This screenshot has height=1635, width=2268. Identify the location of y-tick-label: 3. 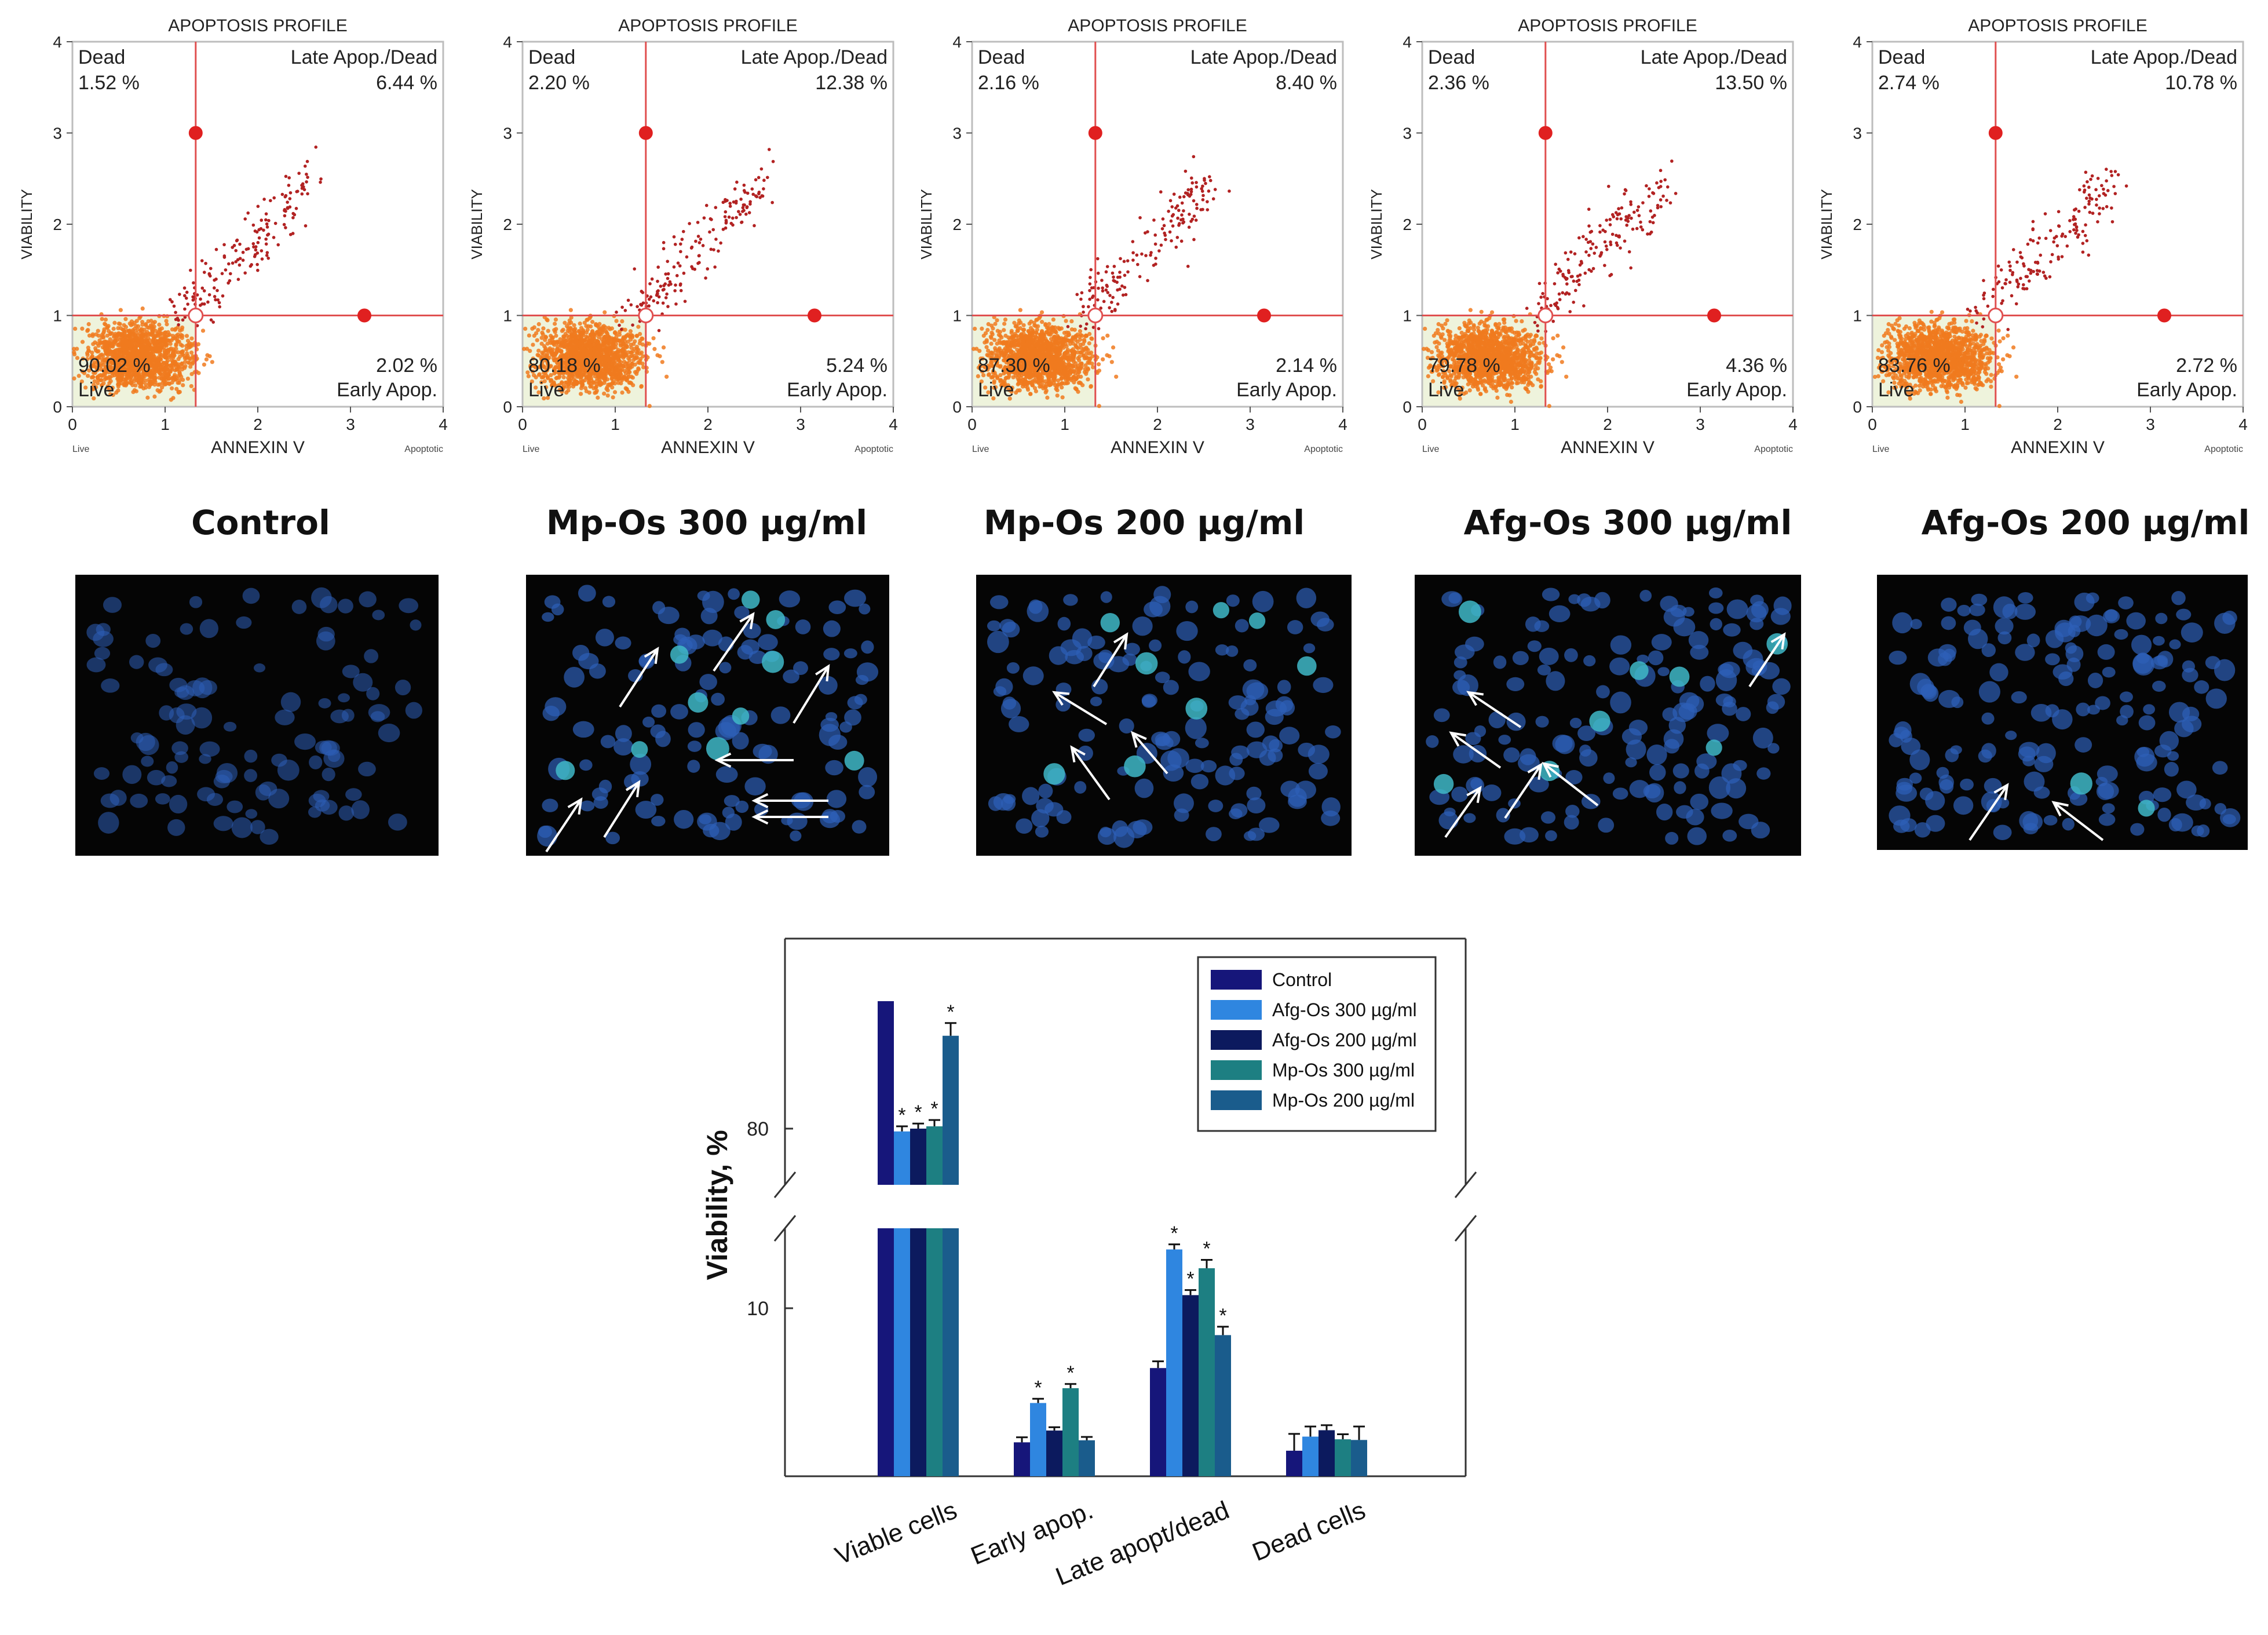
(957, 134).